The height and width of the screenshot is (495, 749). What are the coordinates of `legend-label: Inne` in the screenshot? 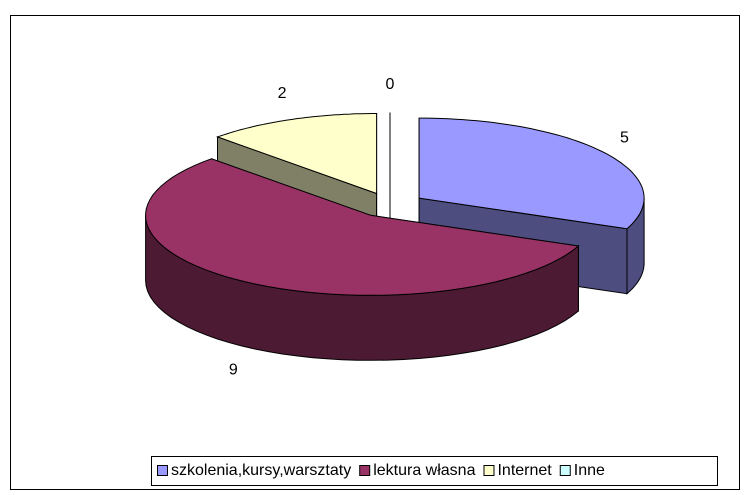 It's located at (589, 470).